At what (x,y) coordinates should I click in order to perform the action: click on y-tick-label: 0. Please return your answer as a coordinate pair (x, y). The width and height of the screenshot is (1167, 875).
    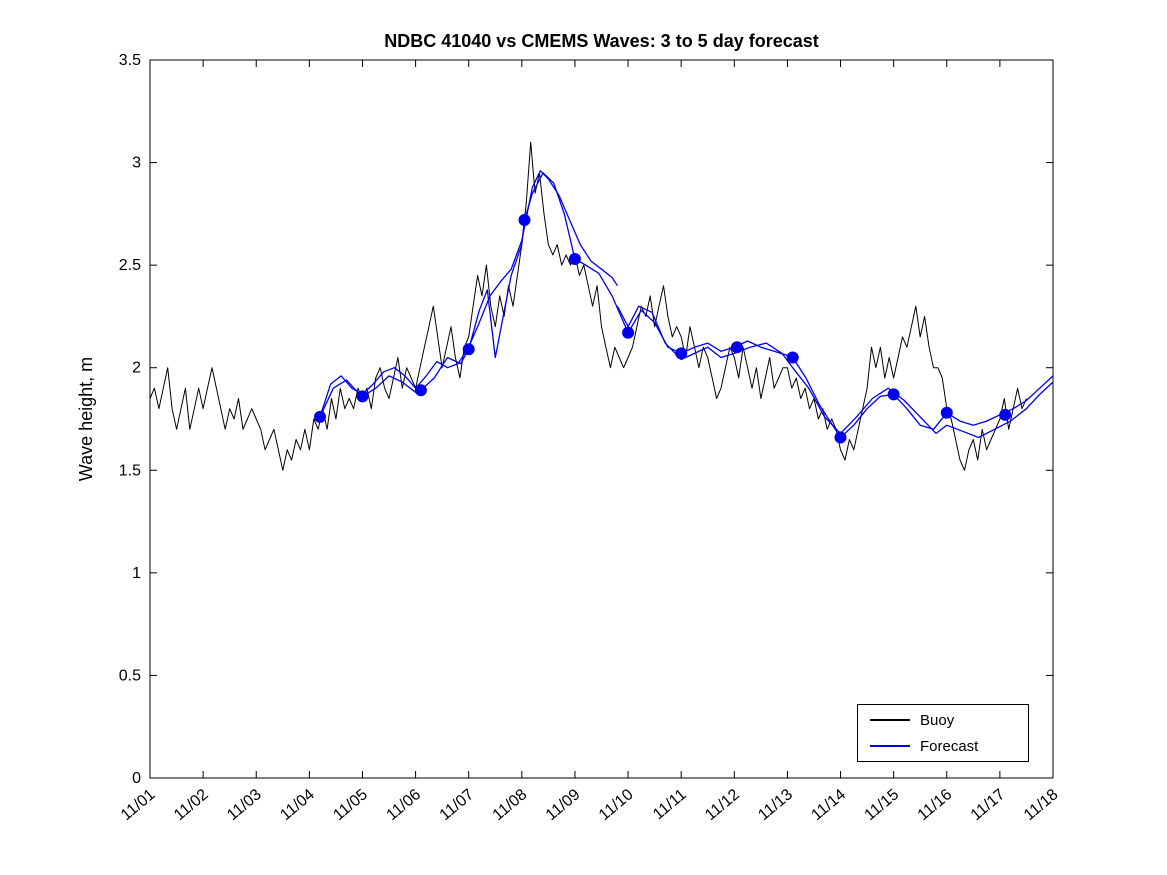
    Looking at the image, I should click on (136, 778).